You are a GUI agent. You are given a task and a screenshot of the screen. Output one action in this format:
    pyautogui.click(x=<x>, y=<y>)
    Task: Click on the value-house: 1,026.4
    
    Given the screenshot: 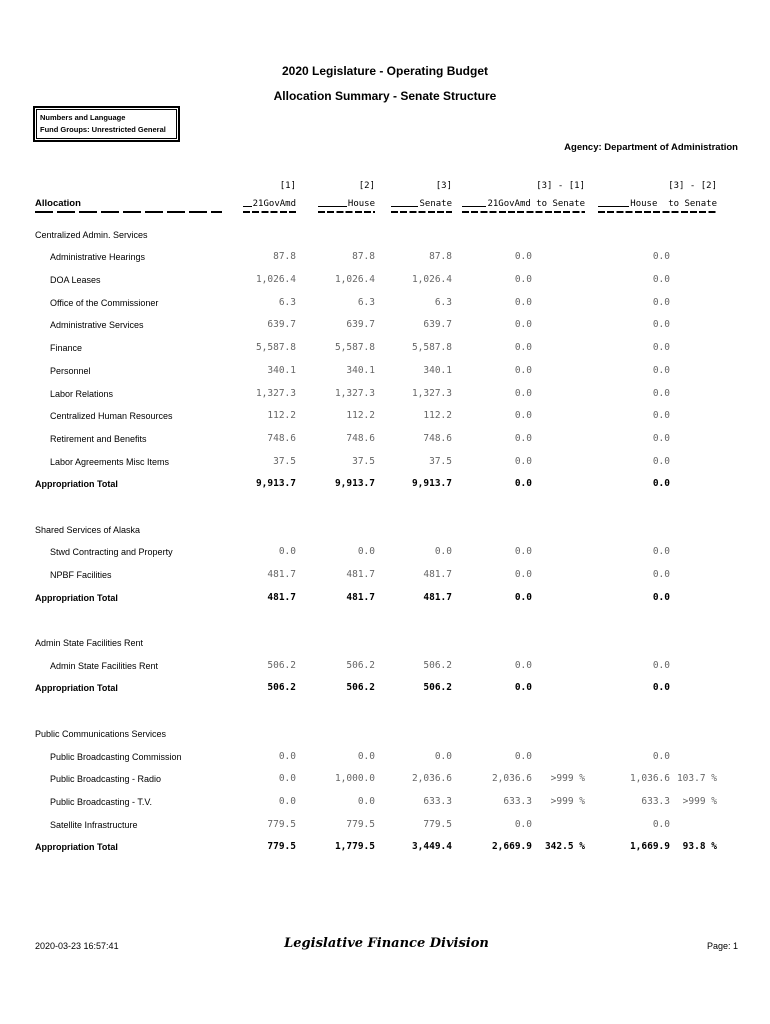 What is the action you would take?
    pyautogui.click(x=354, y=280)
    